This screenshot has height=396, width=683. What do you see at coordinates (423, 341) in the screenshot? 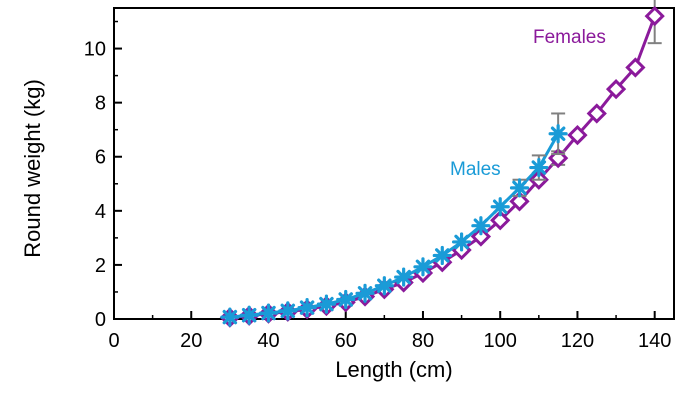
I see `x-tick-label: 80` at bounding box center [423, 341].